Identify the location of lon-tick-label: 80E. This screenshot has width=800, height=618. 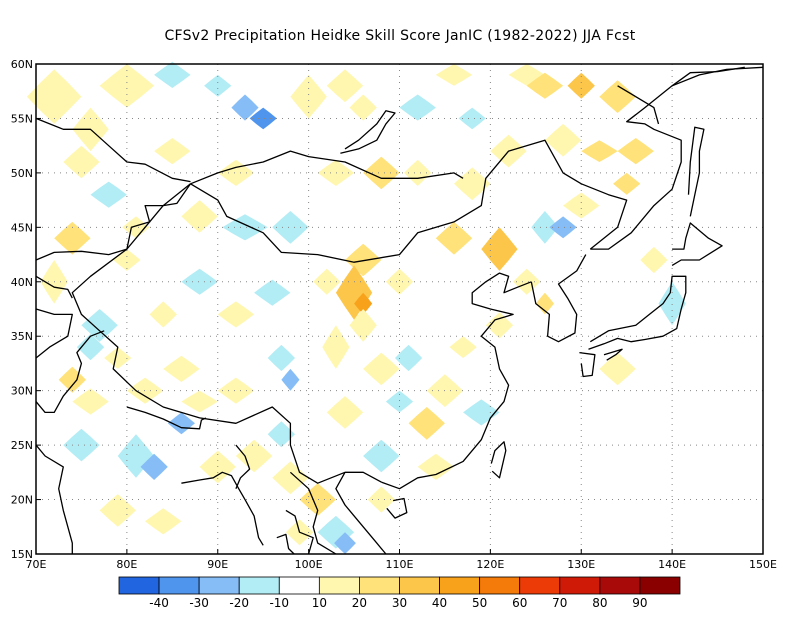
(126, 564).